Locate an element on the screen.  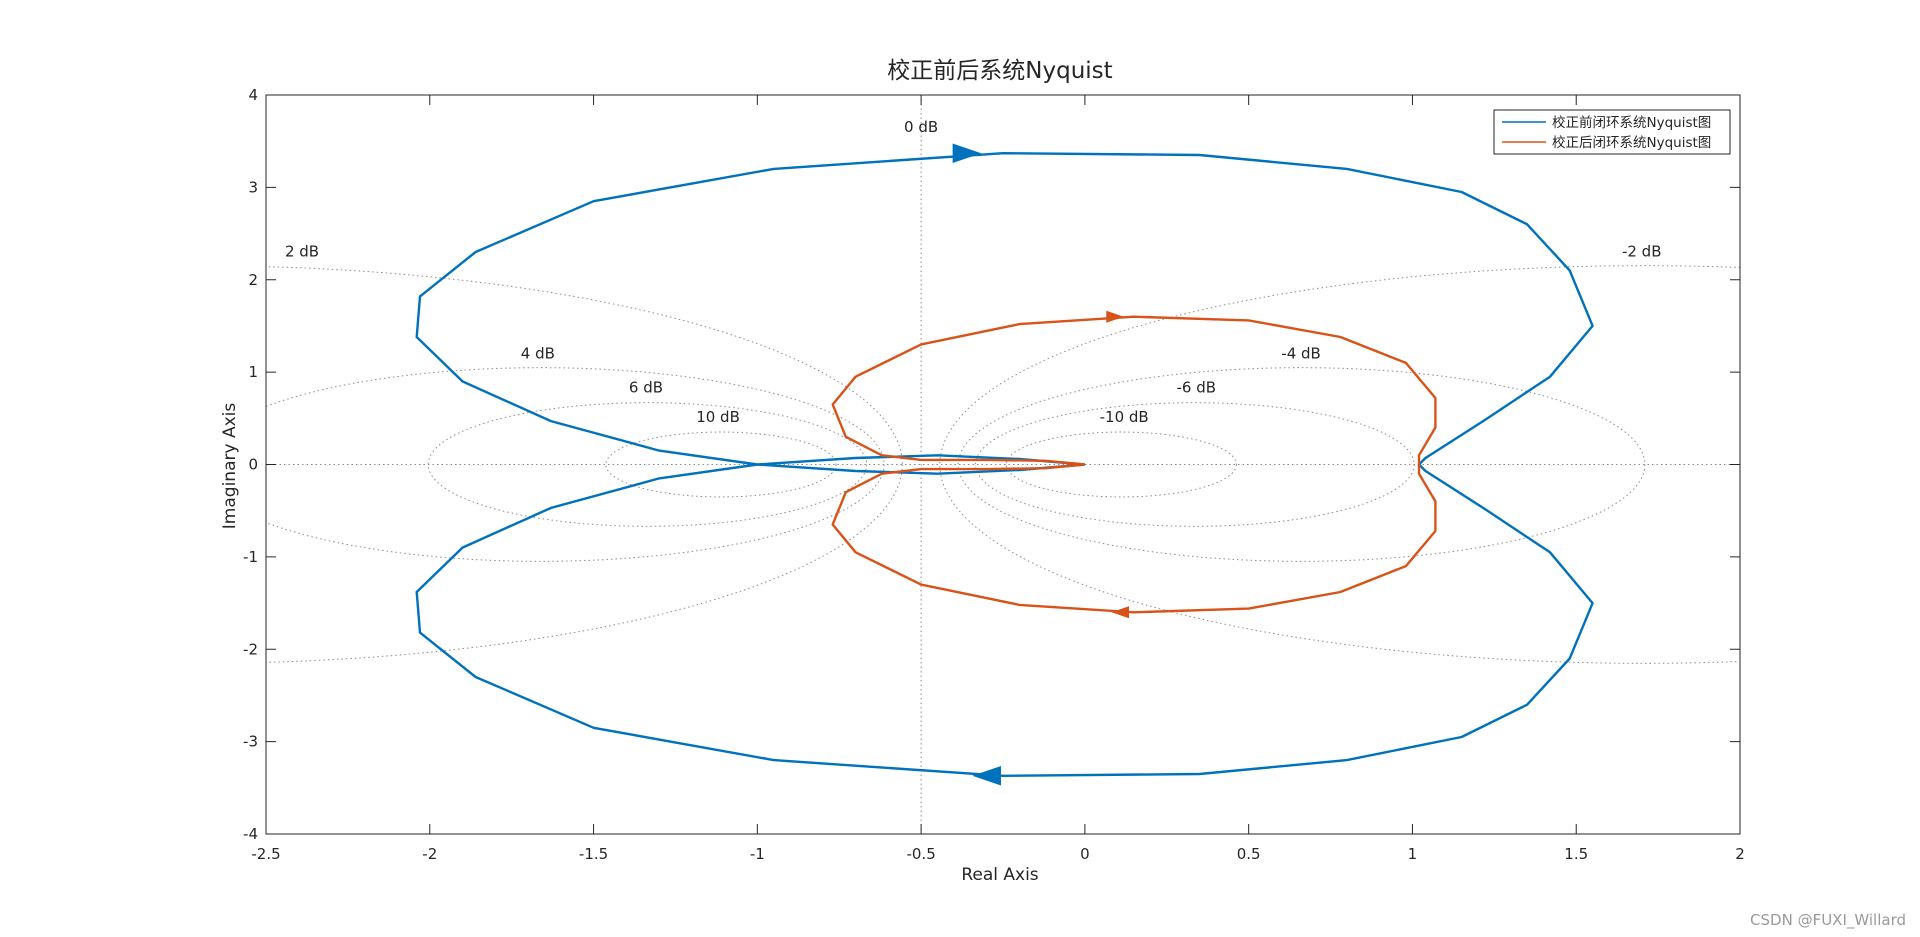
x-tick-label: -0.5 is located at coordinates (920, 854).